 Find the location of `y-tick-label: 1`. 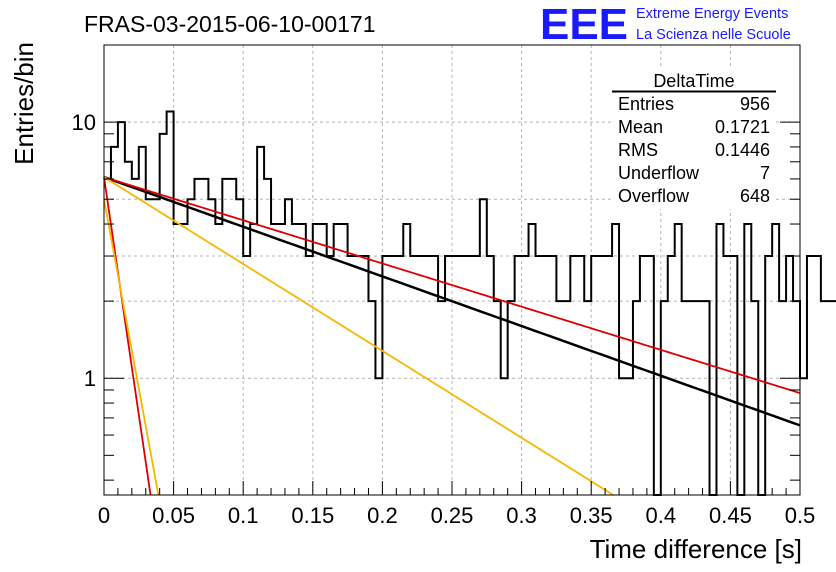

y-tick-label: 1 is located at coordinates (90, 378).